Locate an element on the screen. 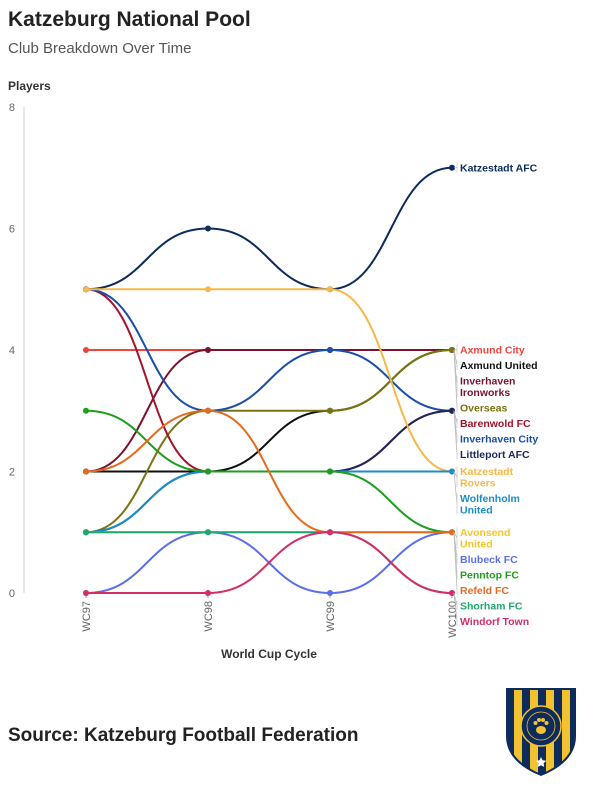 This screenshot has height=800, width=610. series-end-label: Refeld FC is located at coordinates (484, 591).